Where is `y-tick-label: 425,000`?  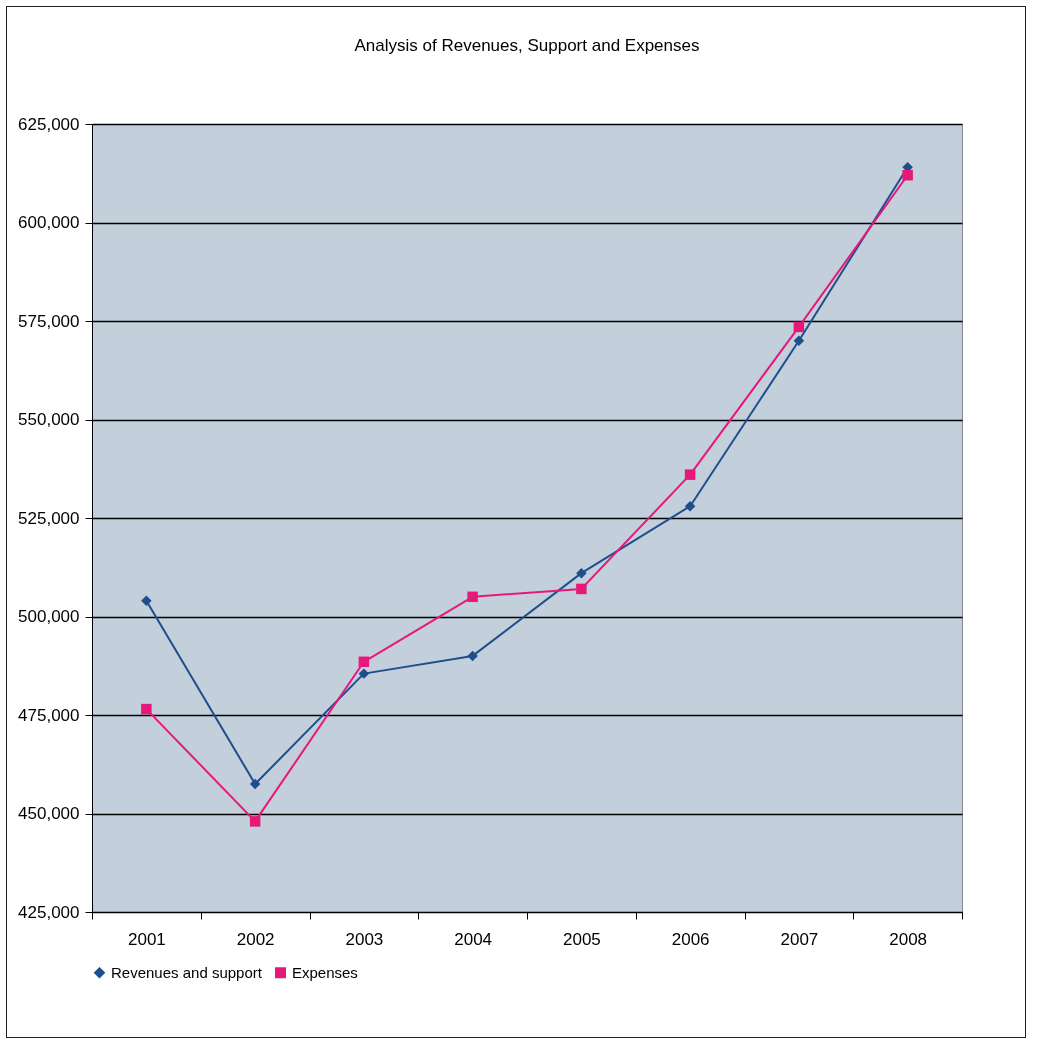 y-tick-label: 425,000 is located at coordinates (49, 912).